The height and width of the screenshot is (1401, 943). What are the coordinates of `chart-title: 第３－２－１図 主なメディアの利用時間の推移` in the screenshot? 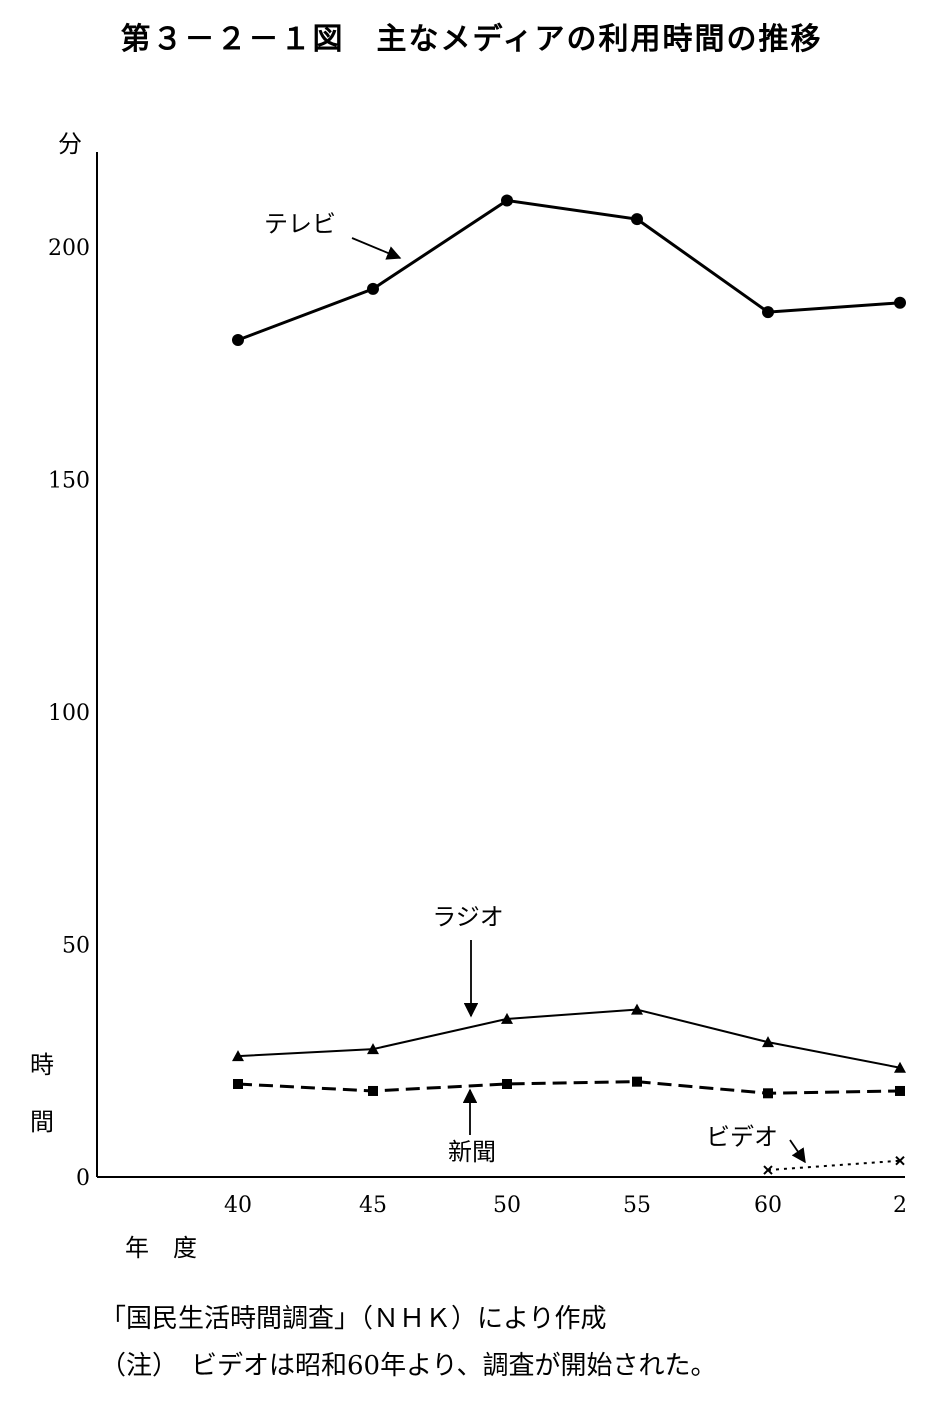 It's located at (471, 39).